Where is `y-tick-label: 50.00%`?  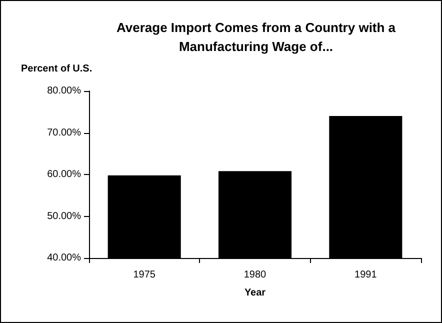 y-tick-label: 50.00% is located at coordinates (64, 216).